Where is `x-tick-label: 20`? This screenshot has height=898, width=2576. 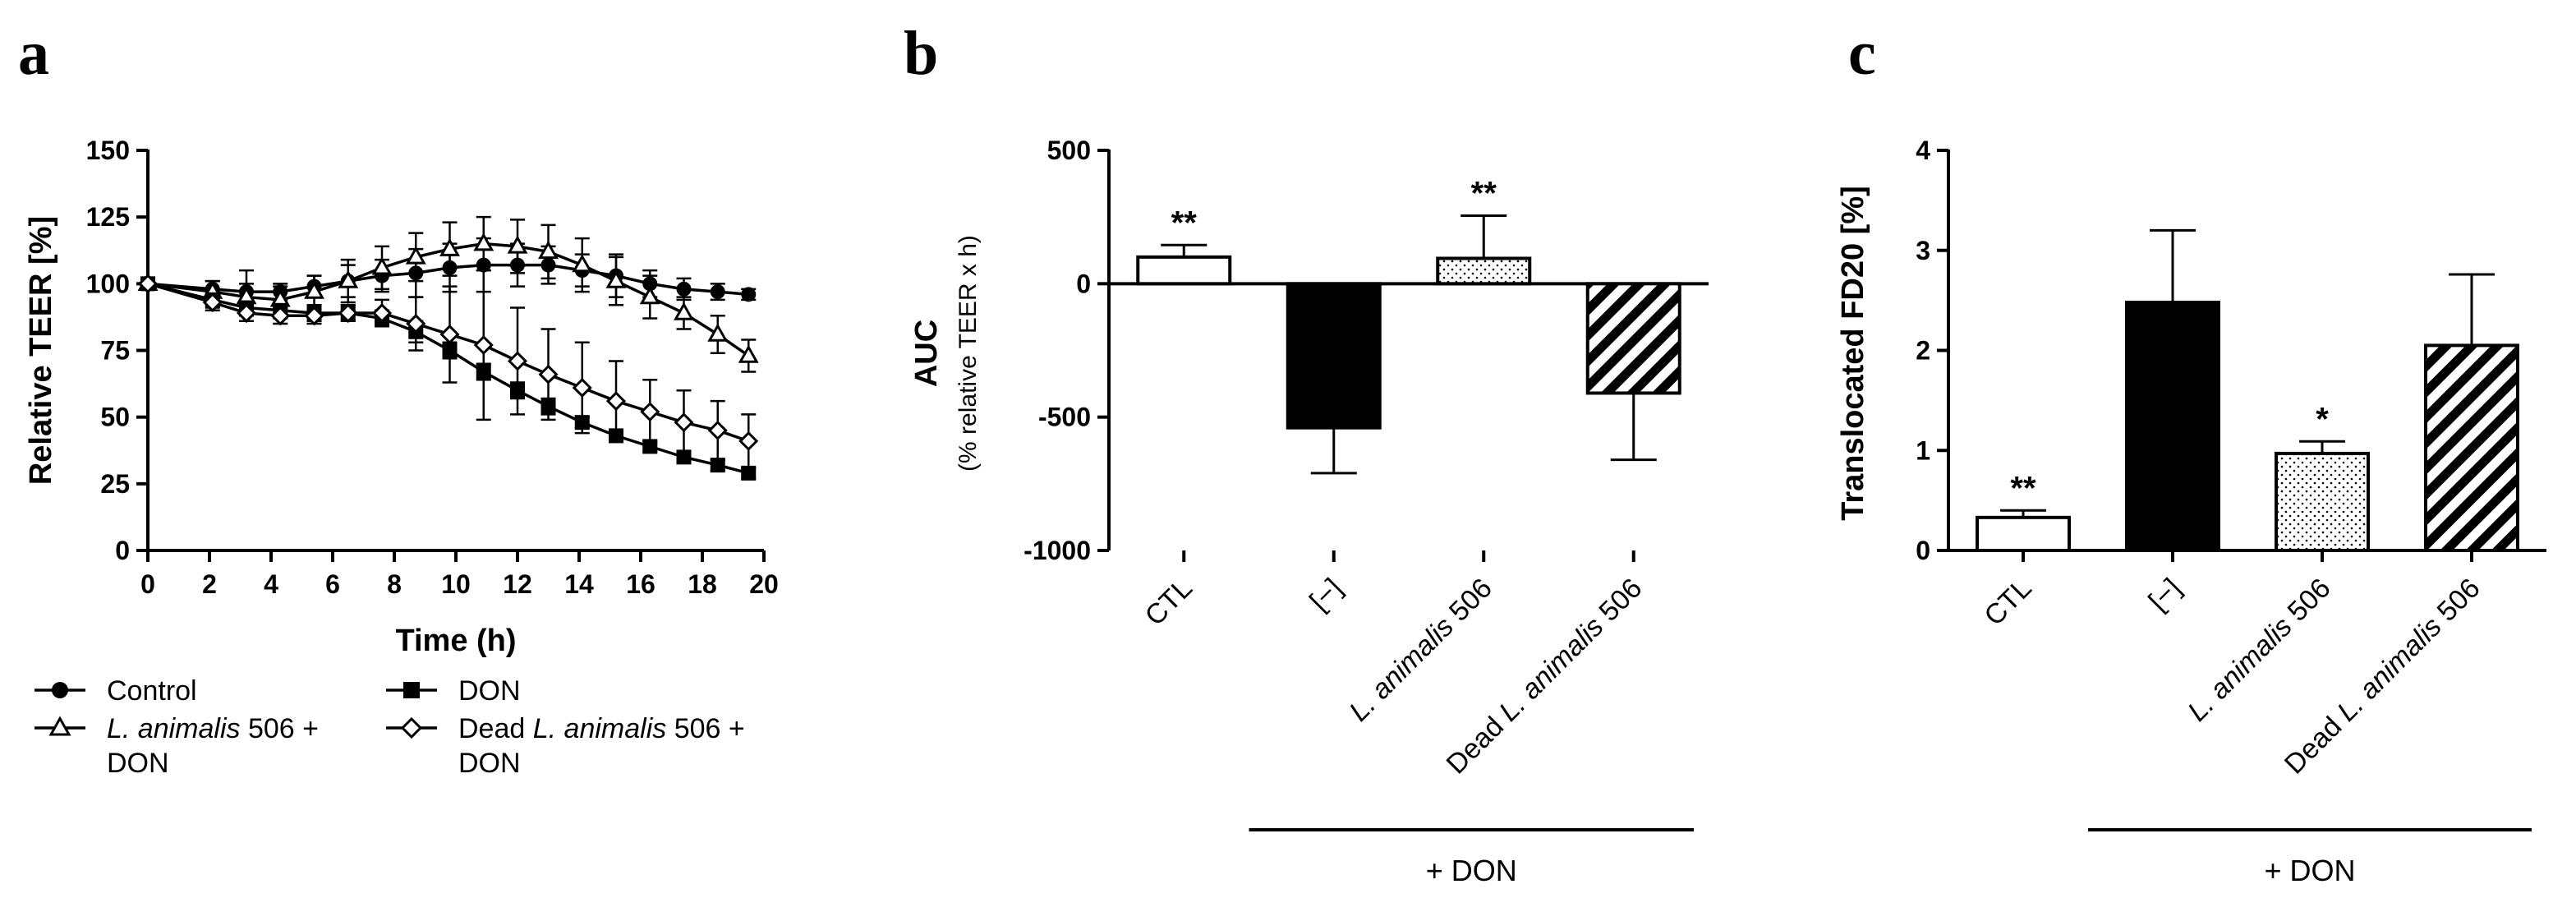 x-tick-label: 20 is located at coordinates (764, 584).